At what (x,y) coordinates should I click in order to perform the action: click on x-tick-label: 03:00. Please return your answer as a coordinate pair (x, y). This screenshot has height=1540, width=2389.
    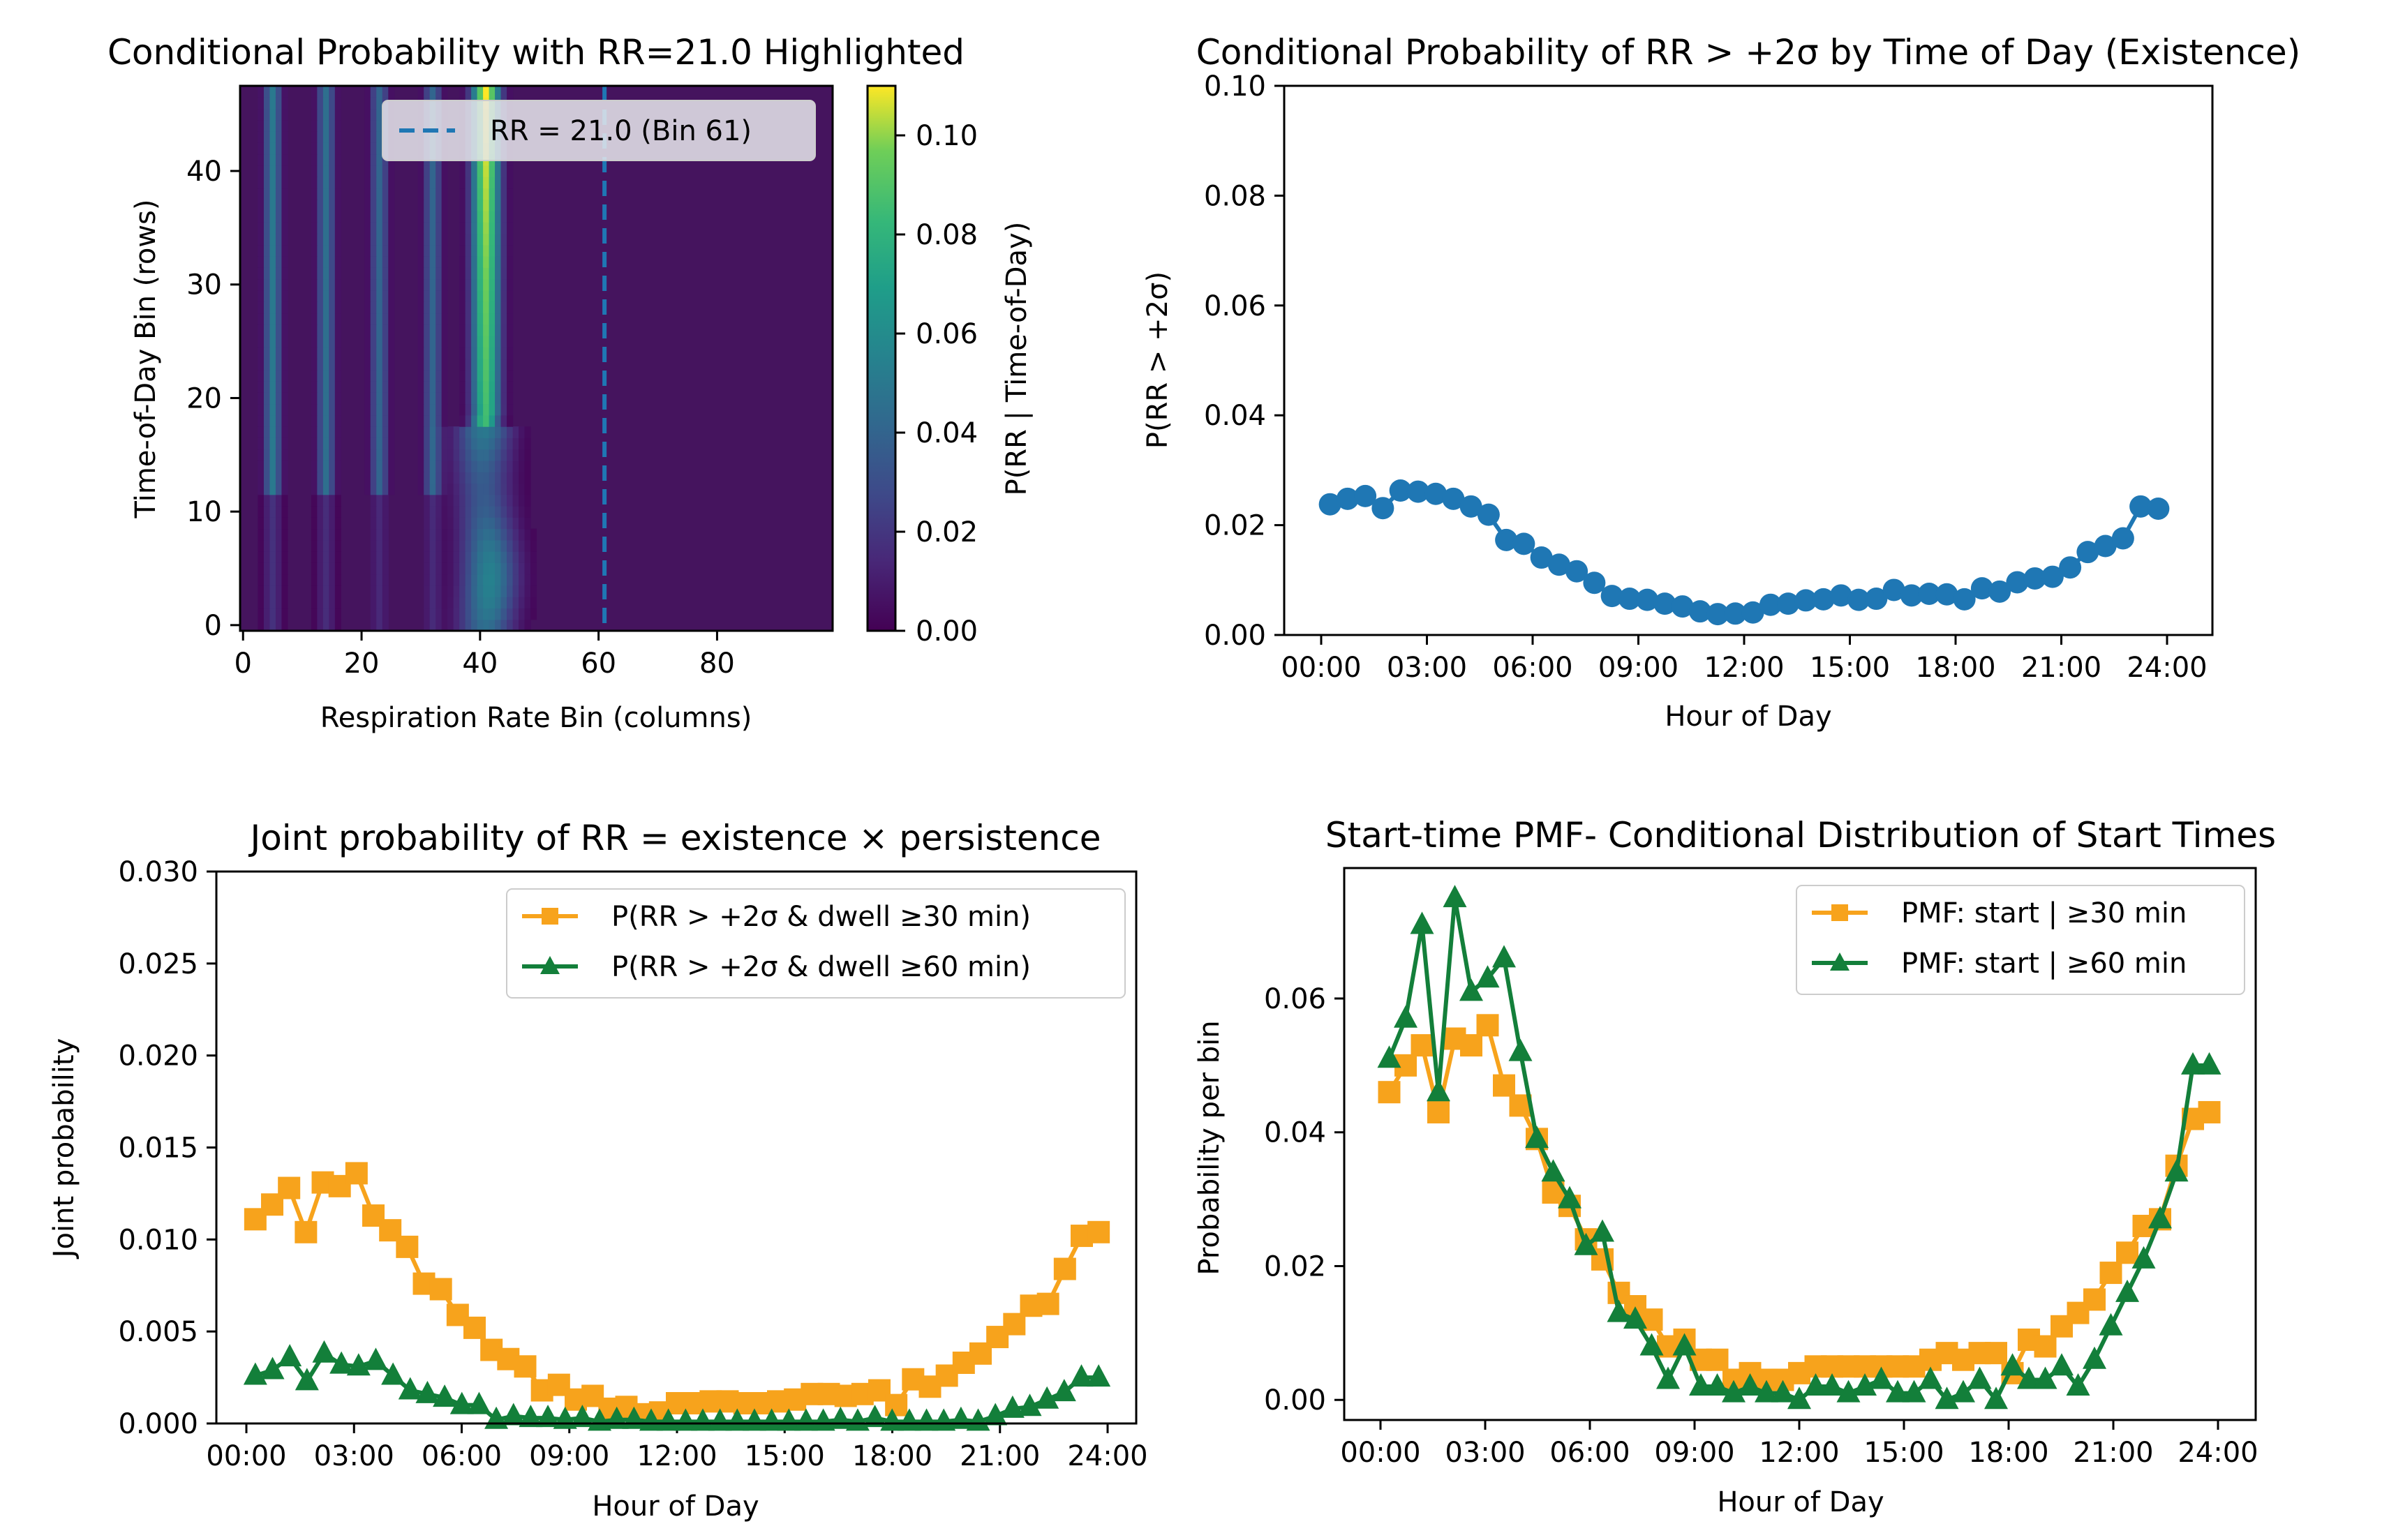
    Looking at the image, I should click on (354, 1456).